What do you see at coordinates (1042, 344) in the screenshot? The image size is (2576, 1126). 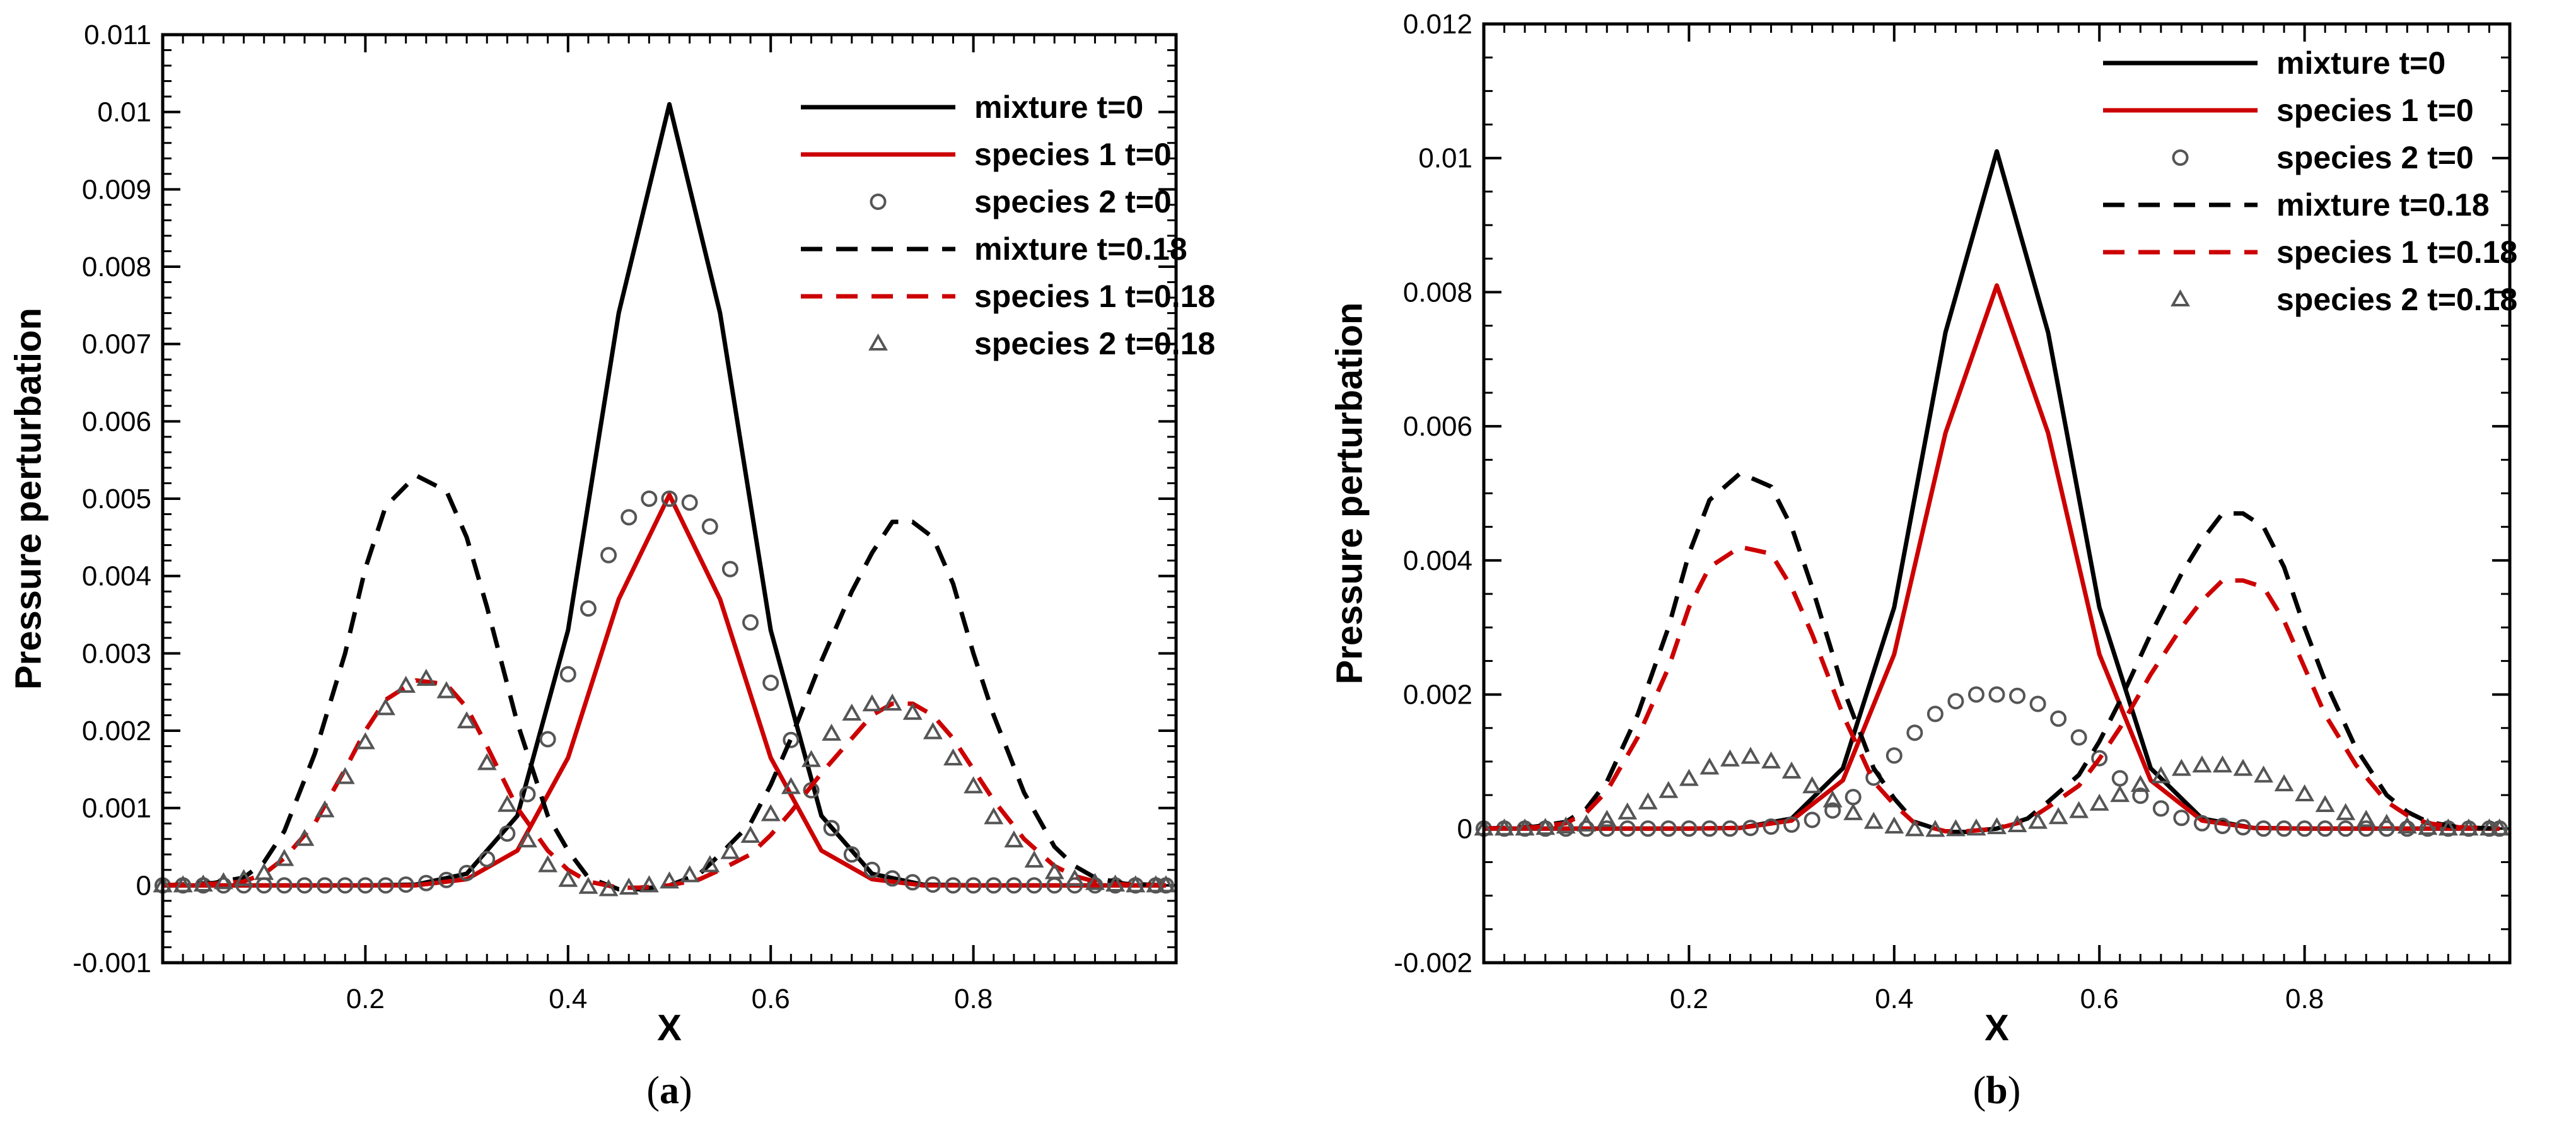 I see `legend-item: species 2 t=0.18` at bounding box center [1042, 344].